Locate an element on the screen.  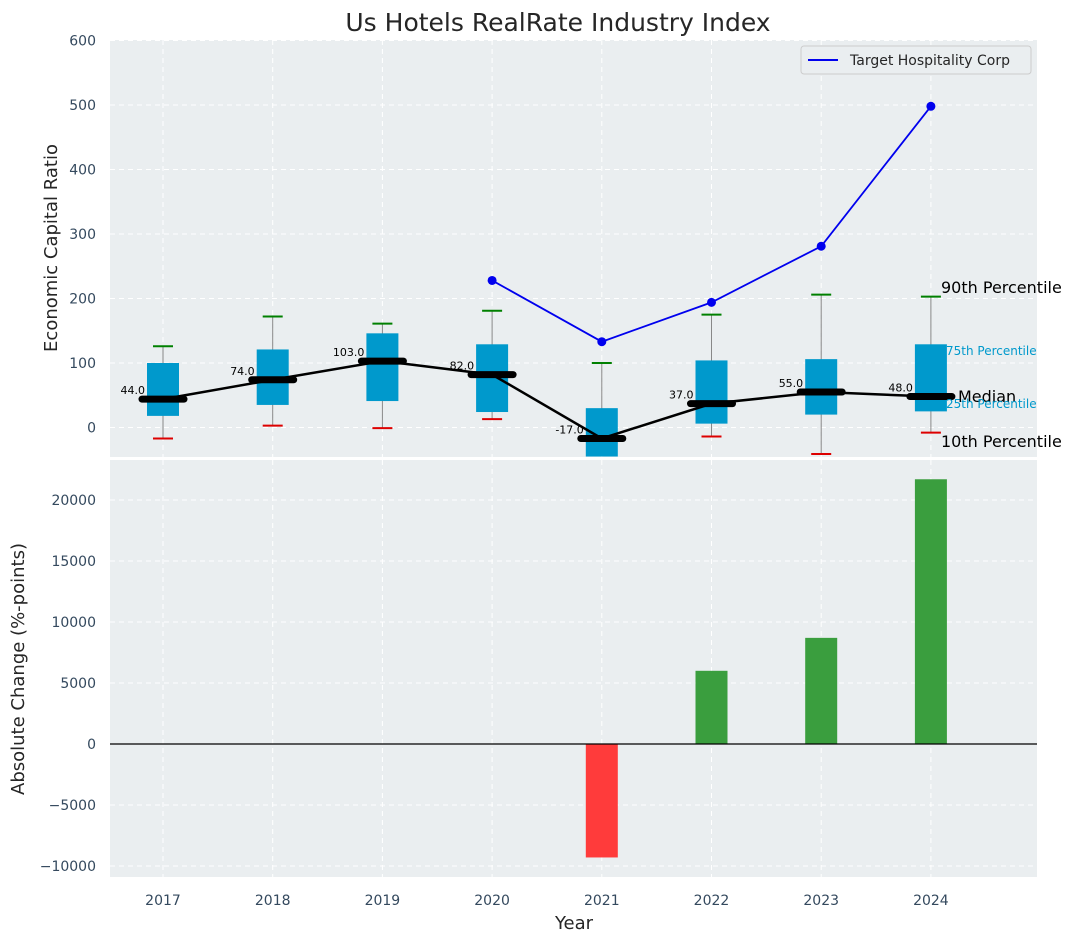
x-tick-label-2019: 2019 is located at coordinates (383, 901).